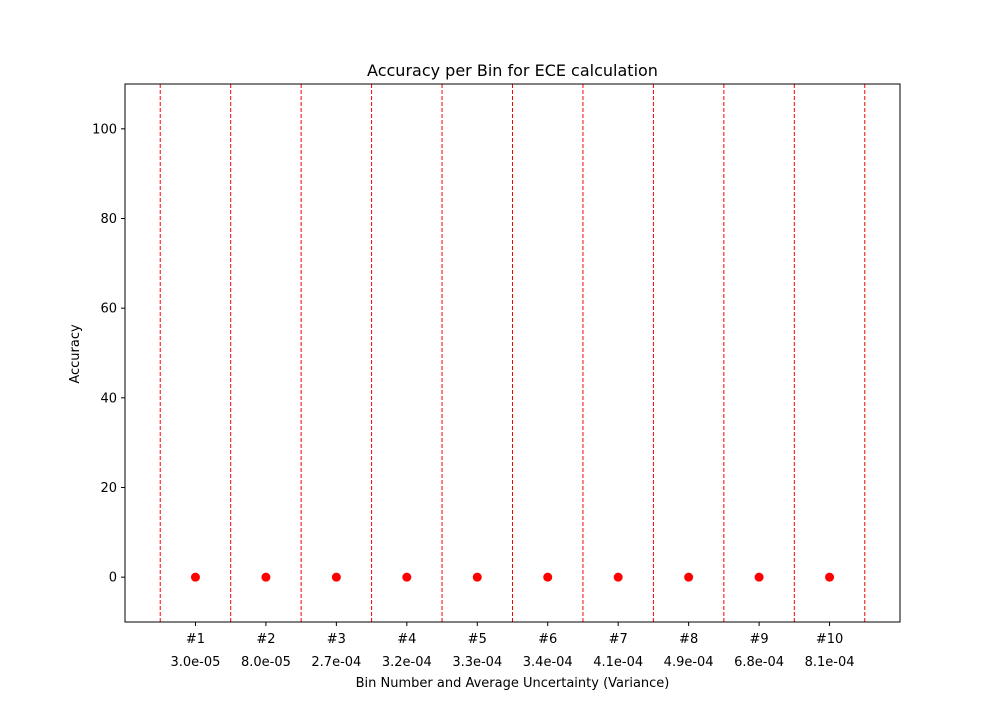  Describe the element at coordinates (759, 662) in the screenshot. I see `x-tick-label-uncertainty: 6.8e-04` at that location.